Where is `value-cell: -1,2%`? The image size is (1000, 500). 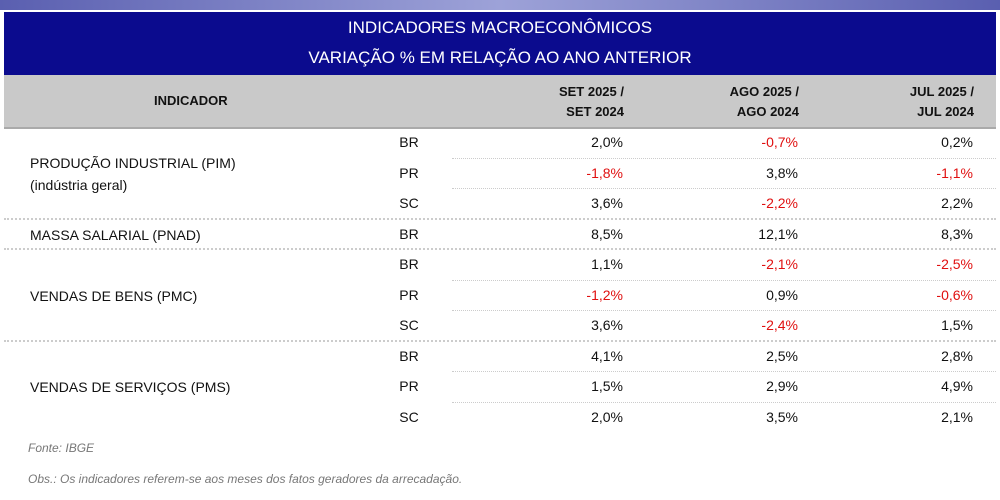
value-cell: -1,2% is located at coordinates (604, 294).